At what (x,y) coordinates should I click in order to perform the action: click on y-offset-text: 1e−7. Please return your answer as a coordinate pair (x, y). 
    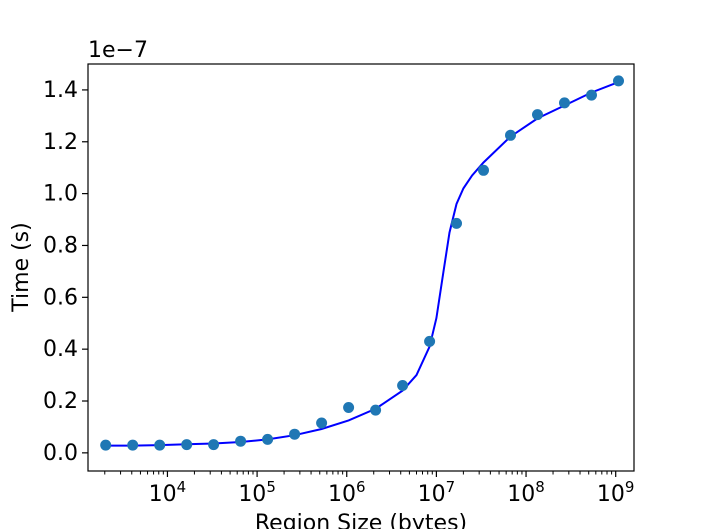
    Looking at the image, I should click on (118, 50).